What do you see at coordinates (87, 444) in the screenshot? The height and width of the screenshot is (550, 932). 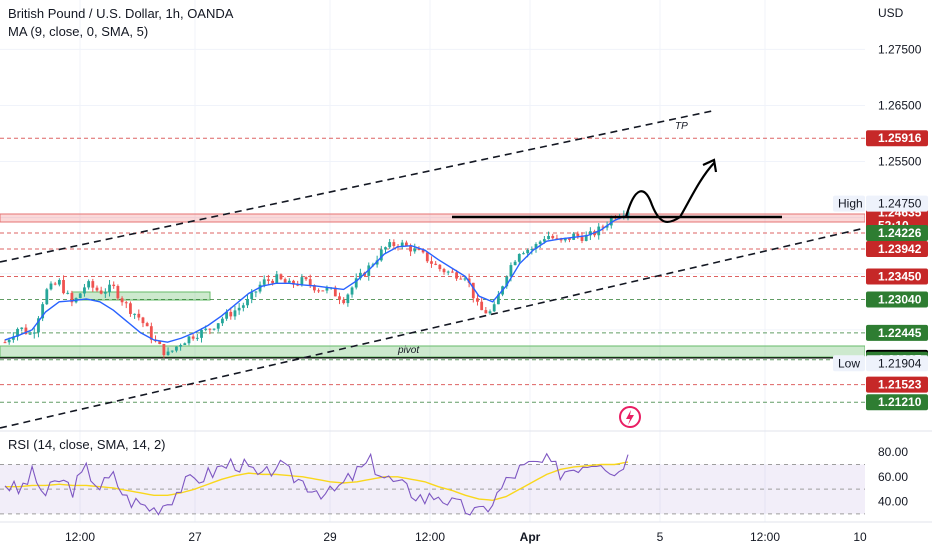 I see `rsi-indicator-legend: RSI (14, close, SMA, 14, 2)` at bounding box center [87, 444].